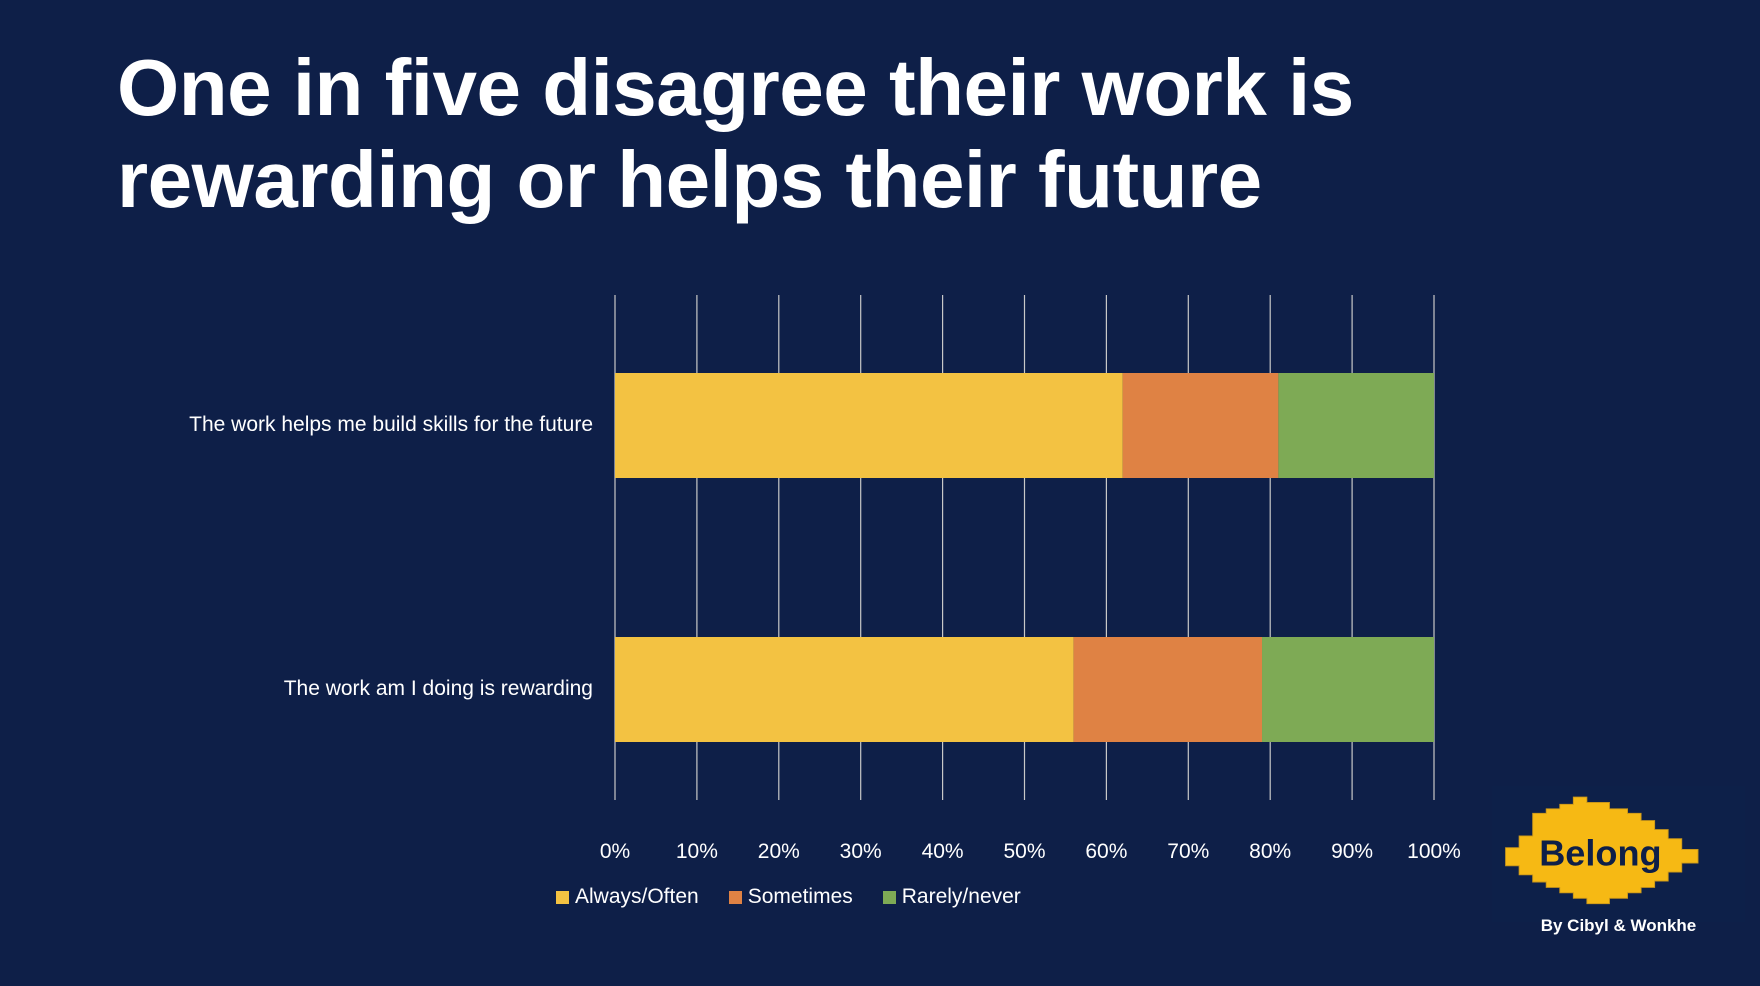  I want to click on x-tick-label: 10%, so click(696, 851).